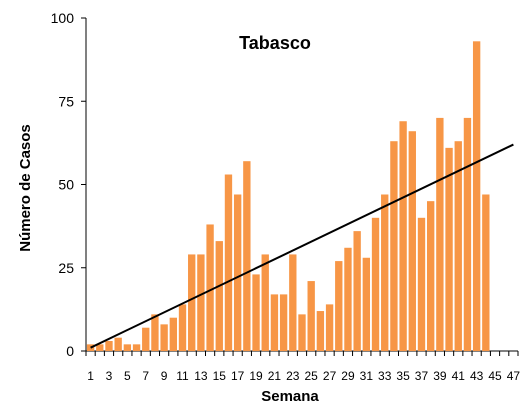 The width and height of the screenshot is (524, 407). I want to click on x-tick-label: 15, so click(220, 376).